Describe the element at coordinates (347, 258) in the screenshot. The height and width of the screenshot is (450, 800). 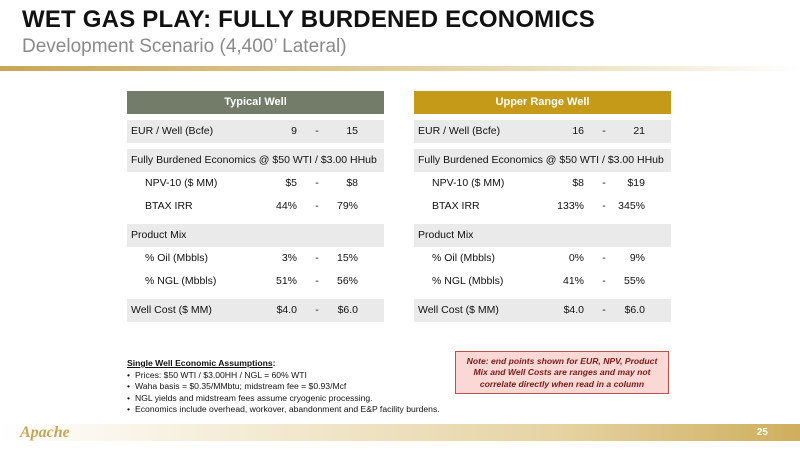
I see `oil-high: 15%` at that location.